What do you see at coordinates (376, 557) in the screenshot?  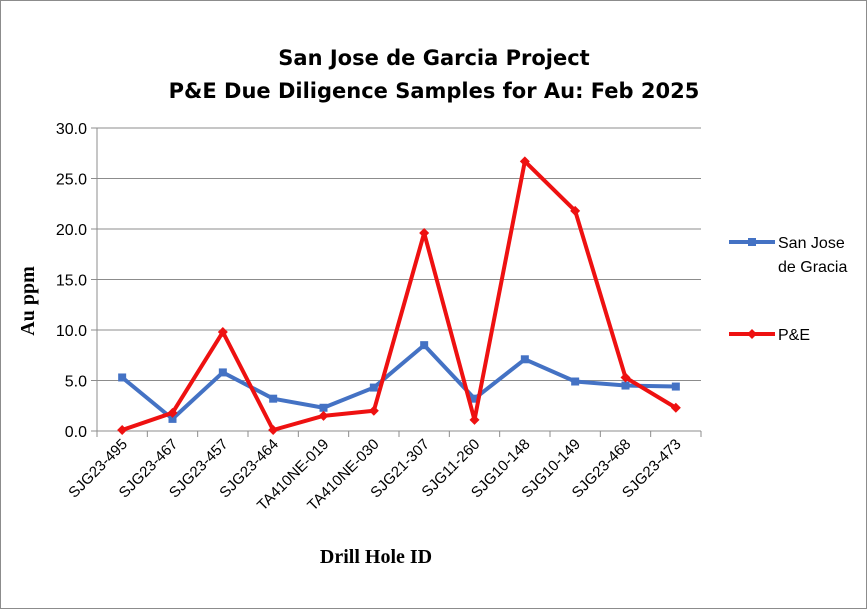 I see `x-axis-title: Drill Hole ID` at bounding box center [376, 557].